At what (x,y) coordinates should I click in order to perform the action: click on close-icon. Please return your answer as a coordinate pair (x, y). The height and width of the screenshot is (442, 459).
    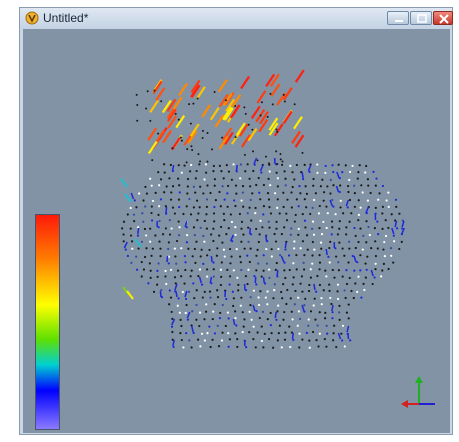
    Looking at the image, I should click on (444, 19).